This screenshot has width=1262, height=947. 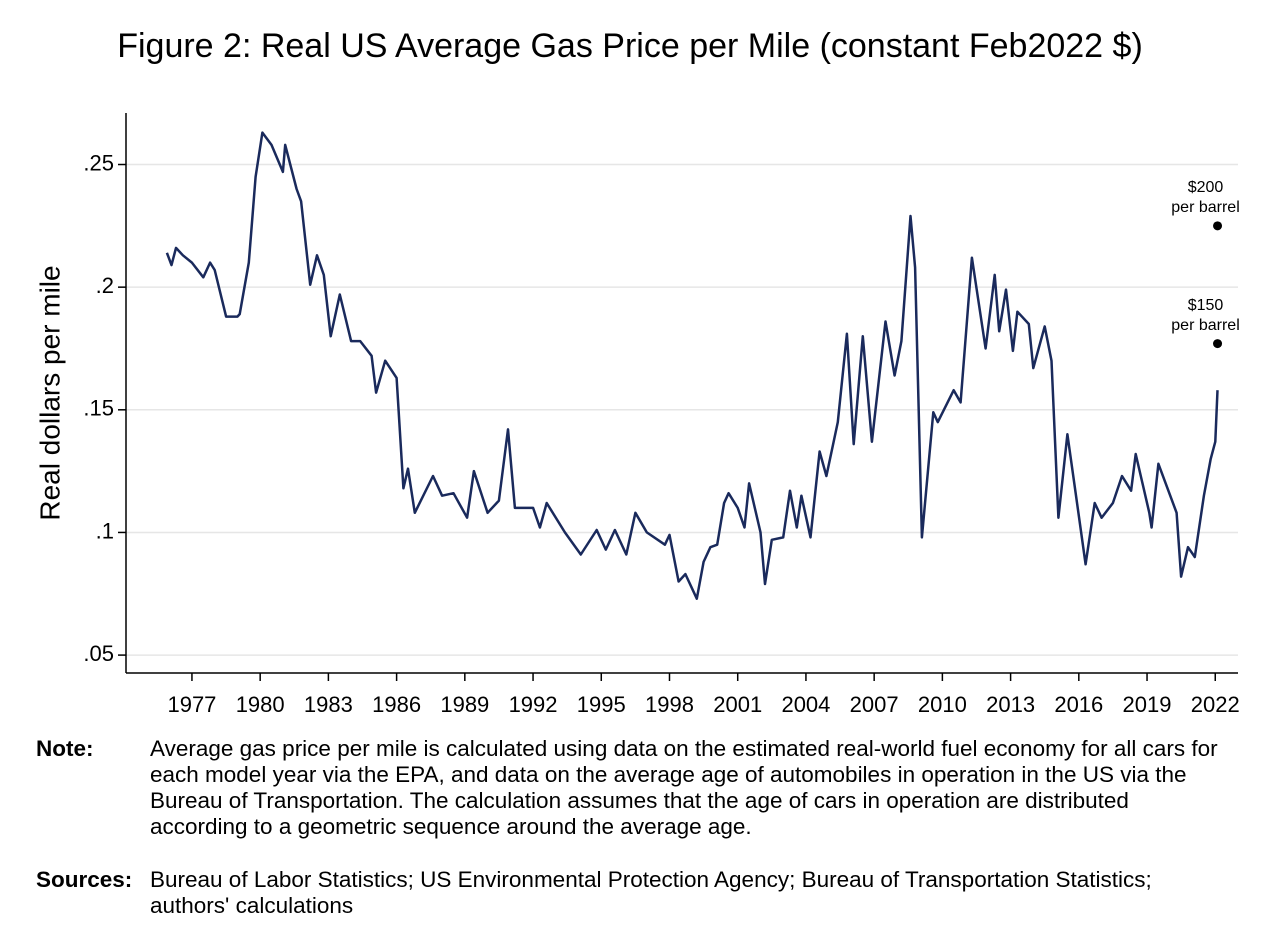 What do you see at coordinates (1147, 704) in the screenshot?
I see `x-tick-label: 2019` at bounding box center [1147, 704].